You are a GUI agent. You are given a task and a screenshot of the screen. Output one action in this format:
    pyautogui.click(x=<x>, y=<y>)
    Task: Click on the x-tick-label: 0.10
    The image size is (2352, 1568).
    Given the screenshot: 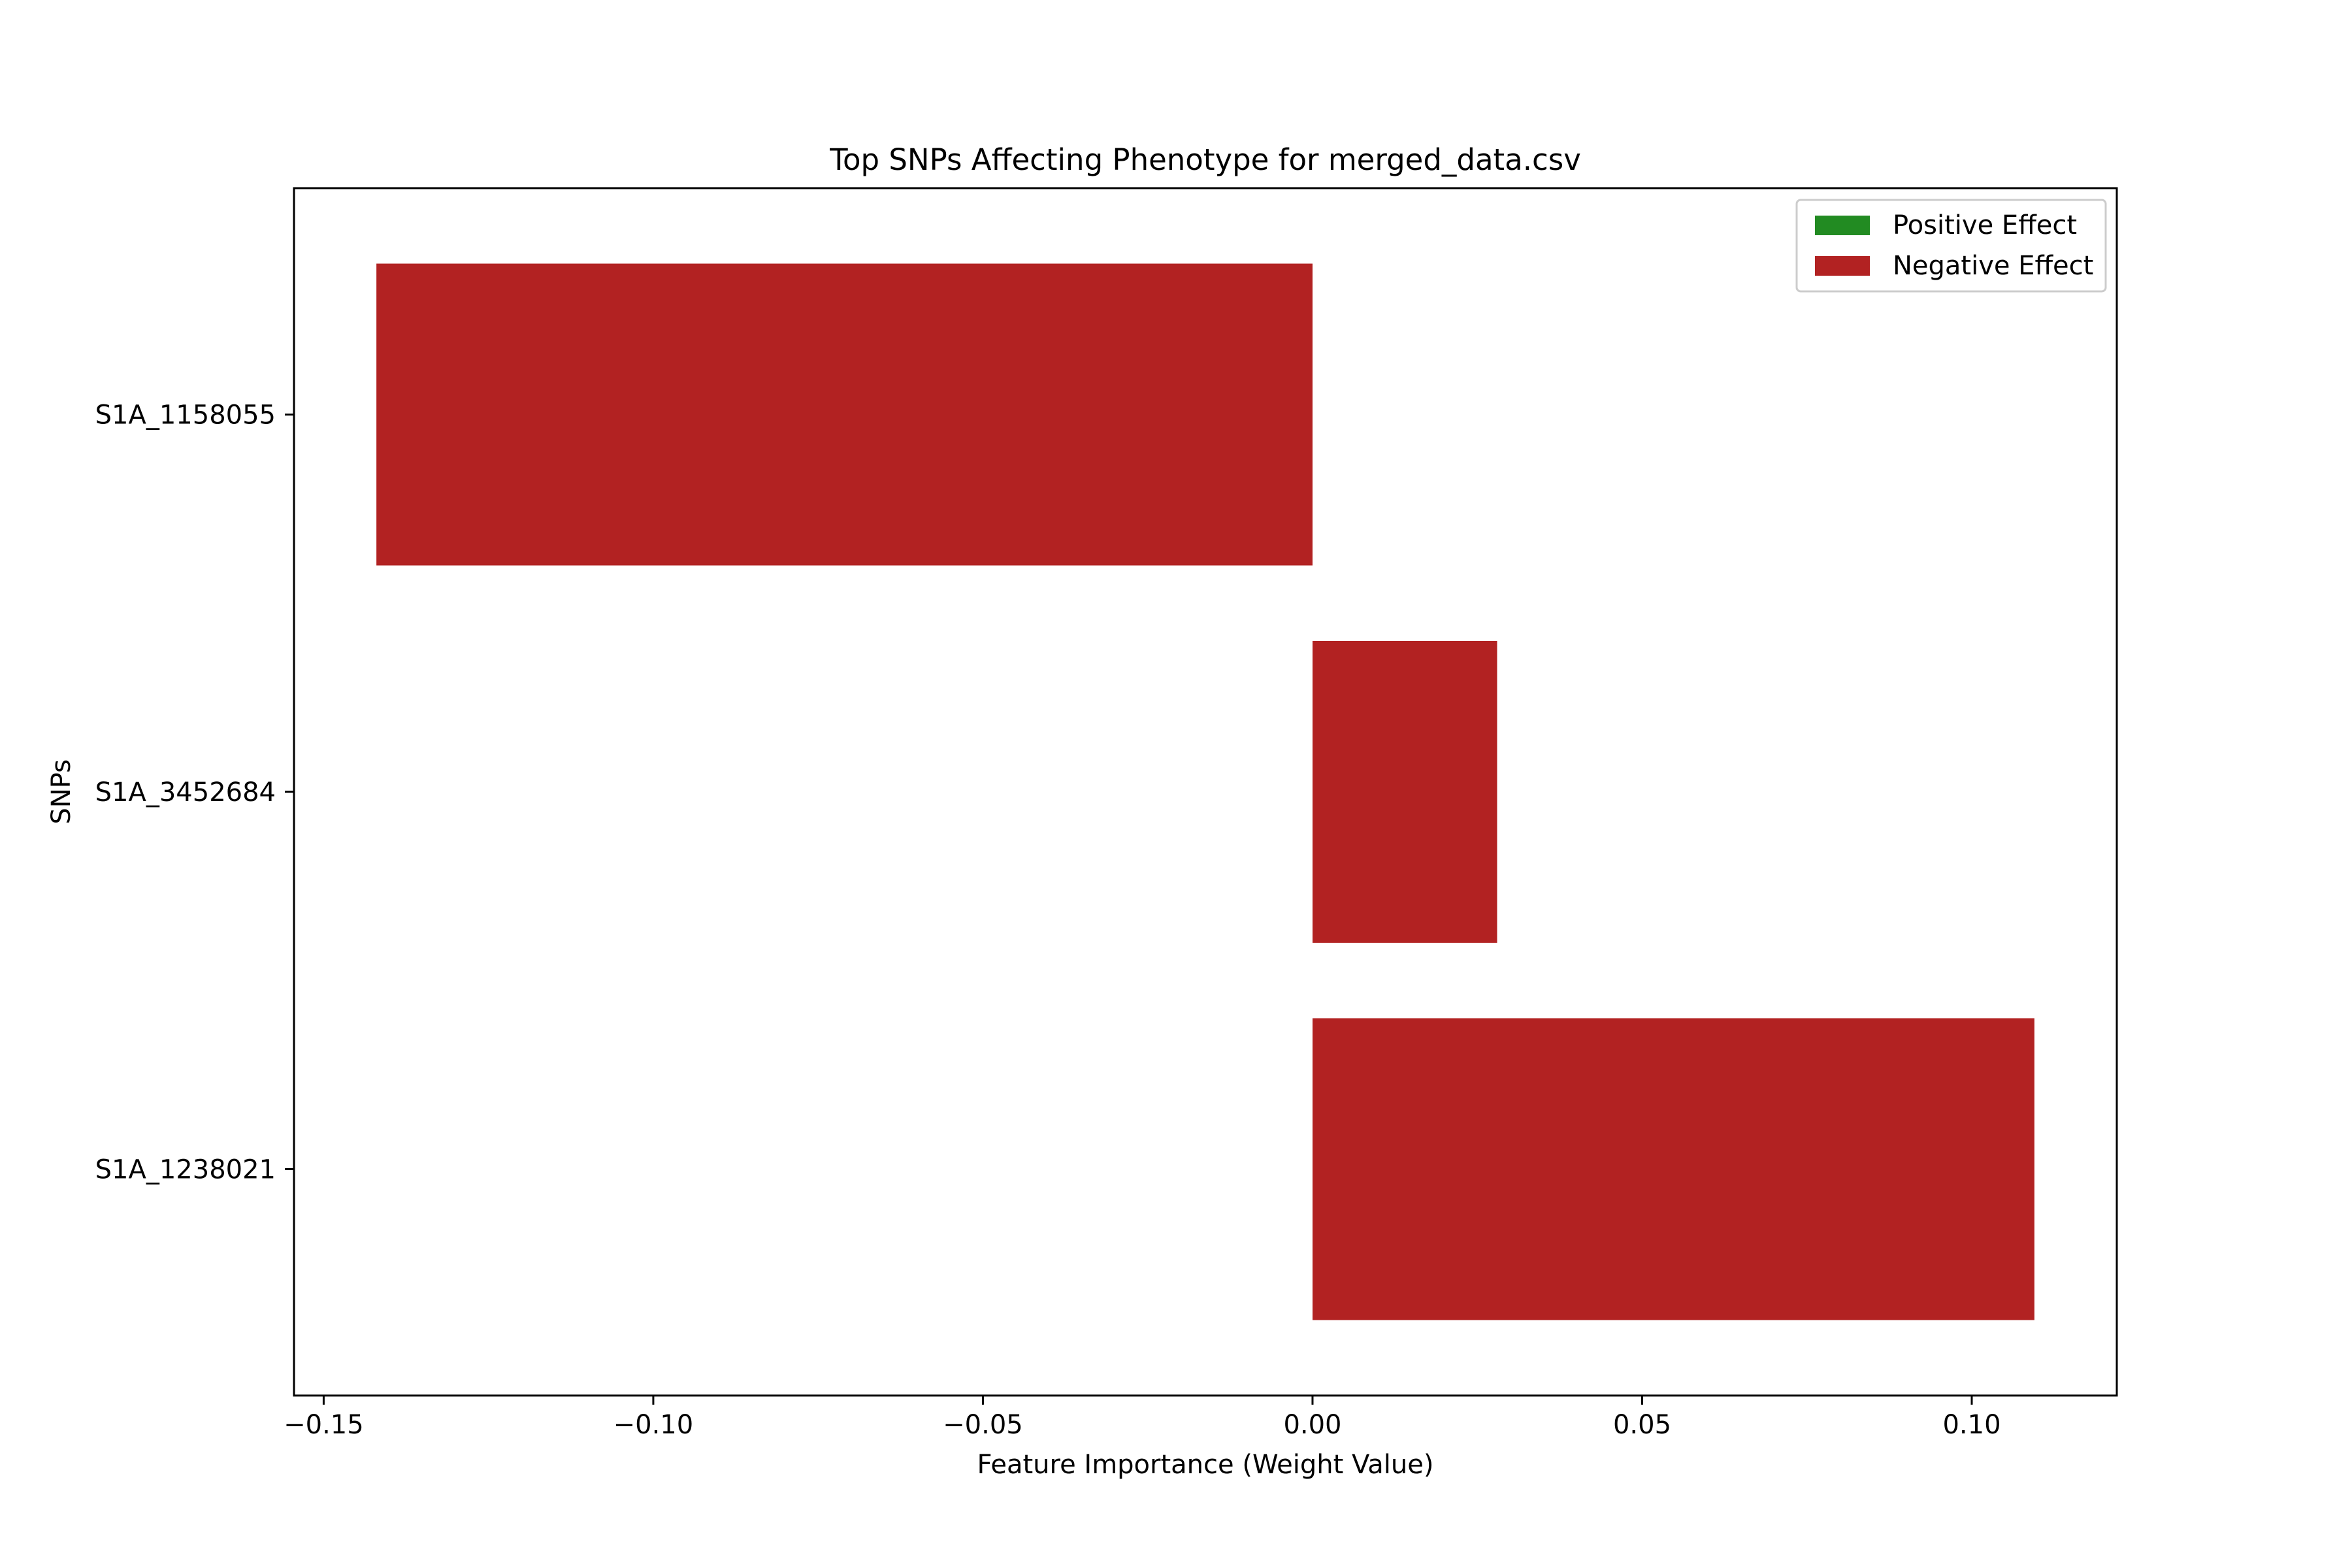 What is the action you would take?
    pyautogui.click(x=1971, y=1425)
    